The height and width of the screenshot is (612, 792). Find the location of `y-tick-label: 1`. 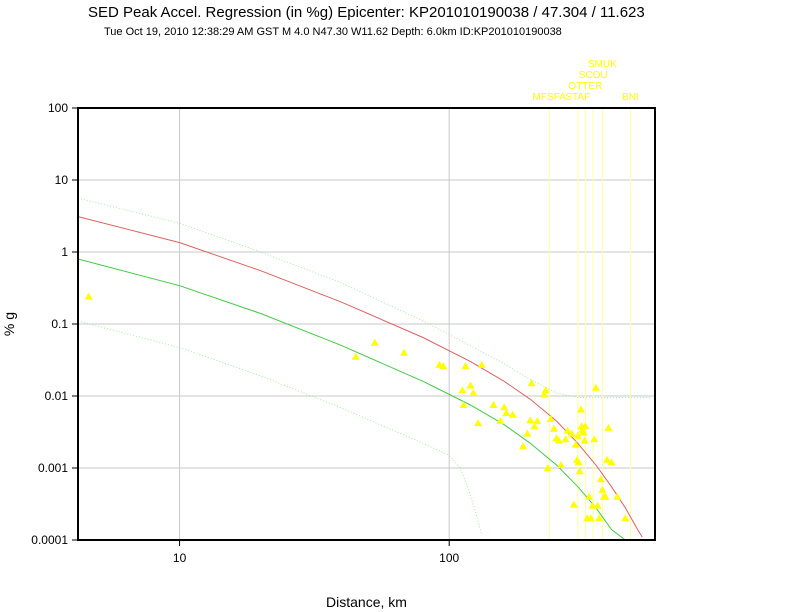

y-tick-label: 1 is located at coordinates (64, 252).